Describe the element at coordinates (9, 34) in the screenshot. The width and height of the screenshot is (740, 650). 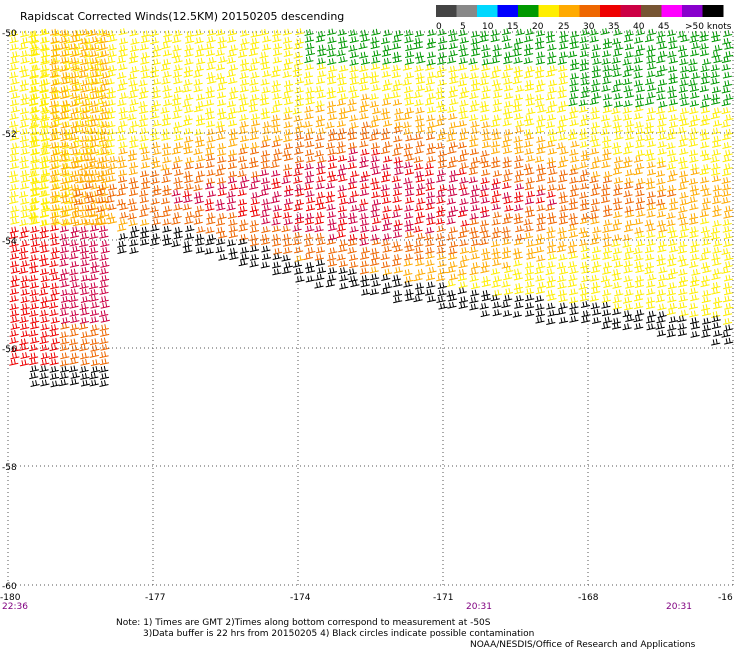
I see `lat-label-50: -50` at that location.